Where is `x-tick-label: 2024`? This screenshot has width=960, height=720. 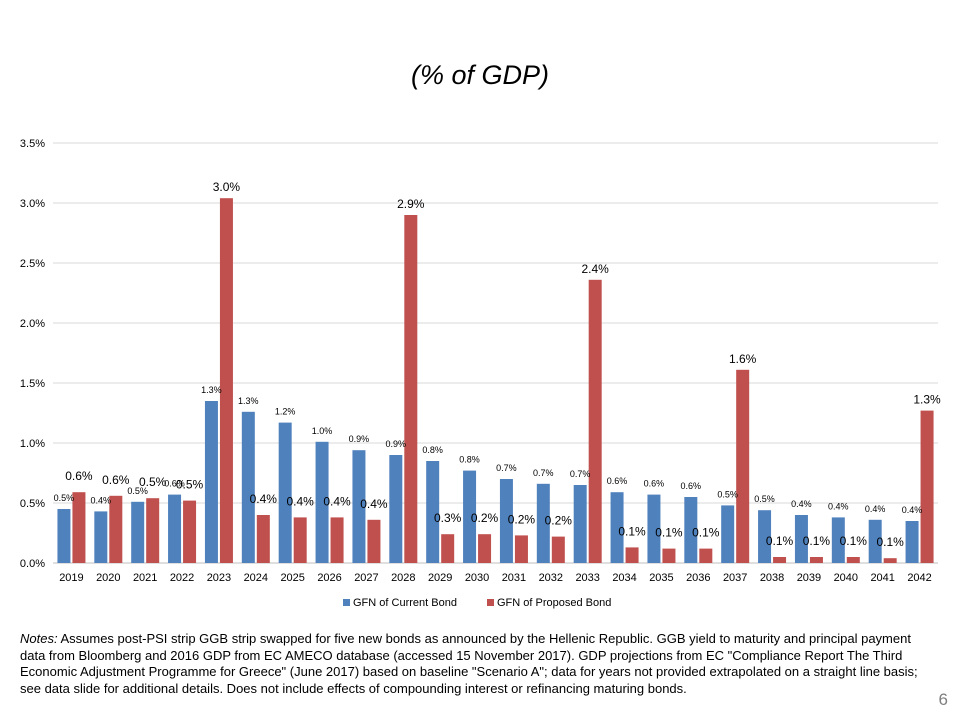
x-tick-label: 2024 is located at coordinates (256, 578).